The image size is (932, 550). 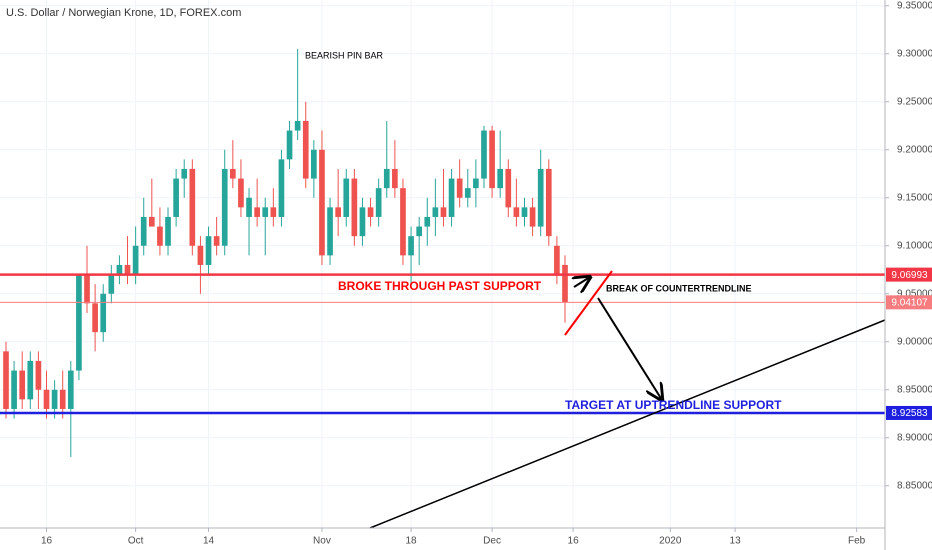 What do you see at coordinates (588, 303) in the screenshot?
I see `countertrend-line` at bounding box center [588, 303].